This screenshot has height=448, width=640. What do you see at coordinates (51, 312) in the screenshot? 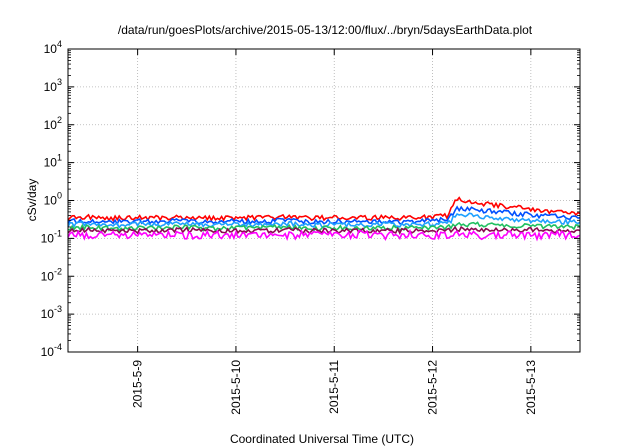
I see `y-tick-label: 10⁻³` at bounding box center [51, 312].